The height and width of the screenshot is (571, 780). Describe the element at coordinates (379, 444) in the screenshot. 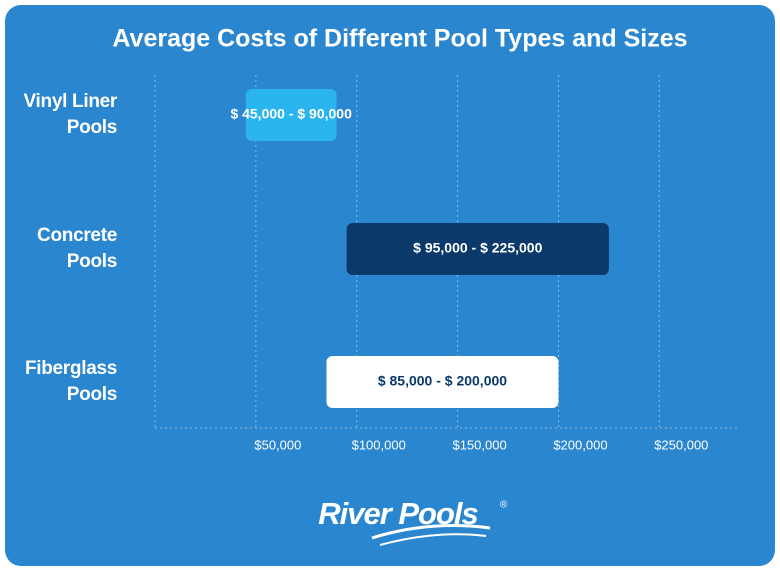

I see `x-tick-label: $100,000` at that location.